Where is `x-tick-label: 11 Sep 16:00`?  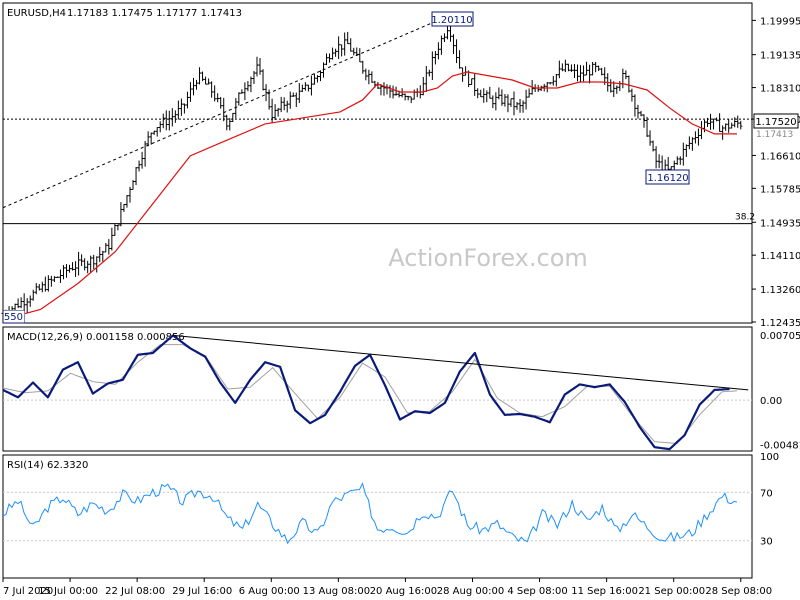
x-tick-label: 11 Sep 16:00 is located at coordinates (604, 591).